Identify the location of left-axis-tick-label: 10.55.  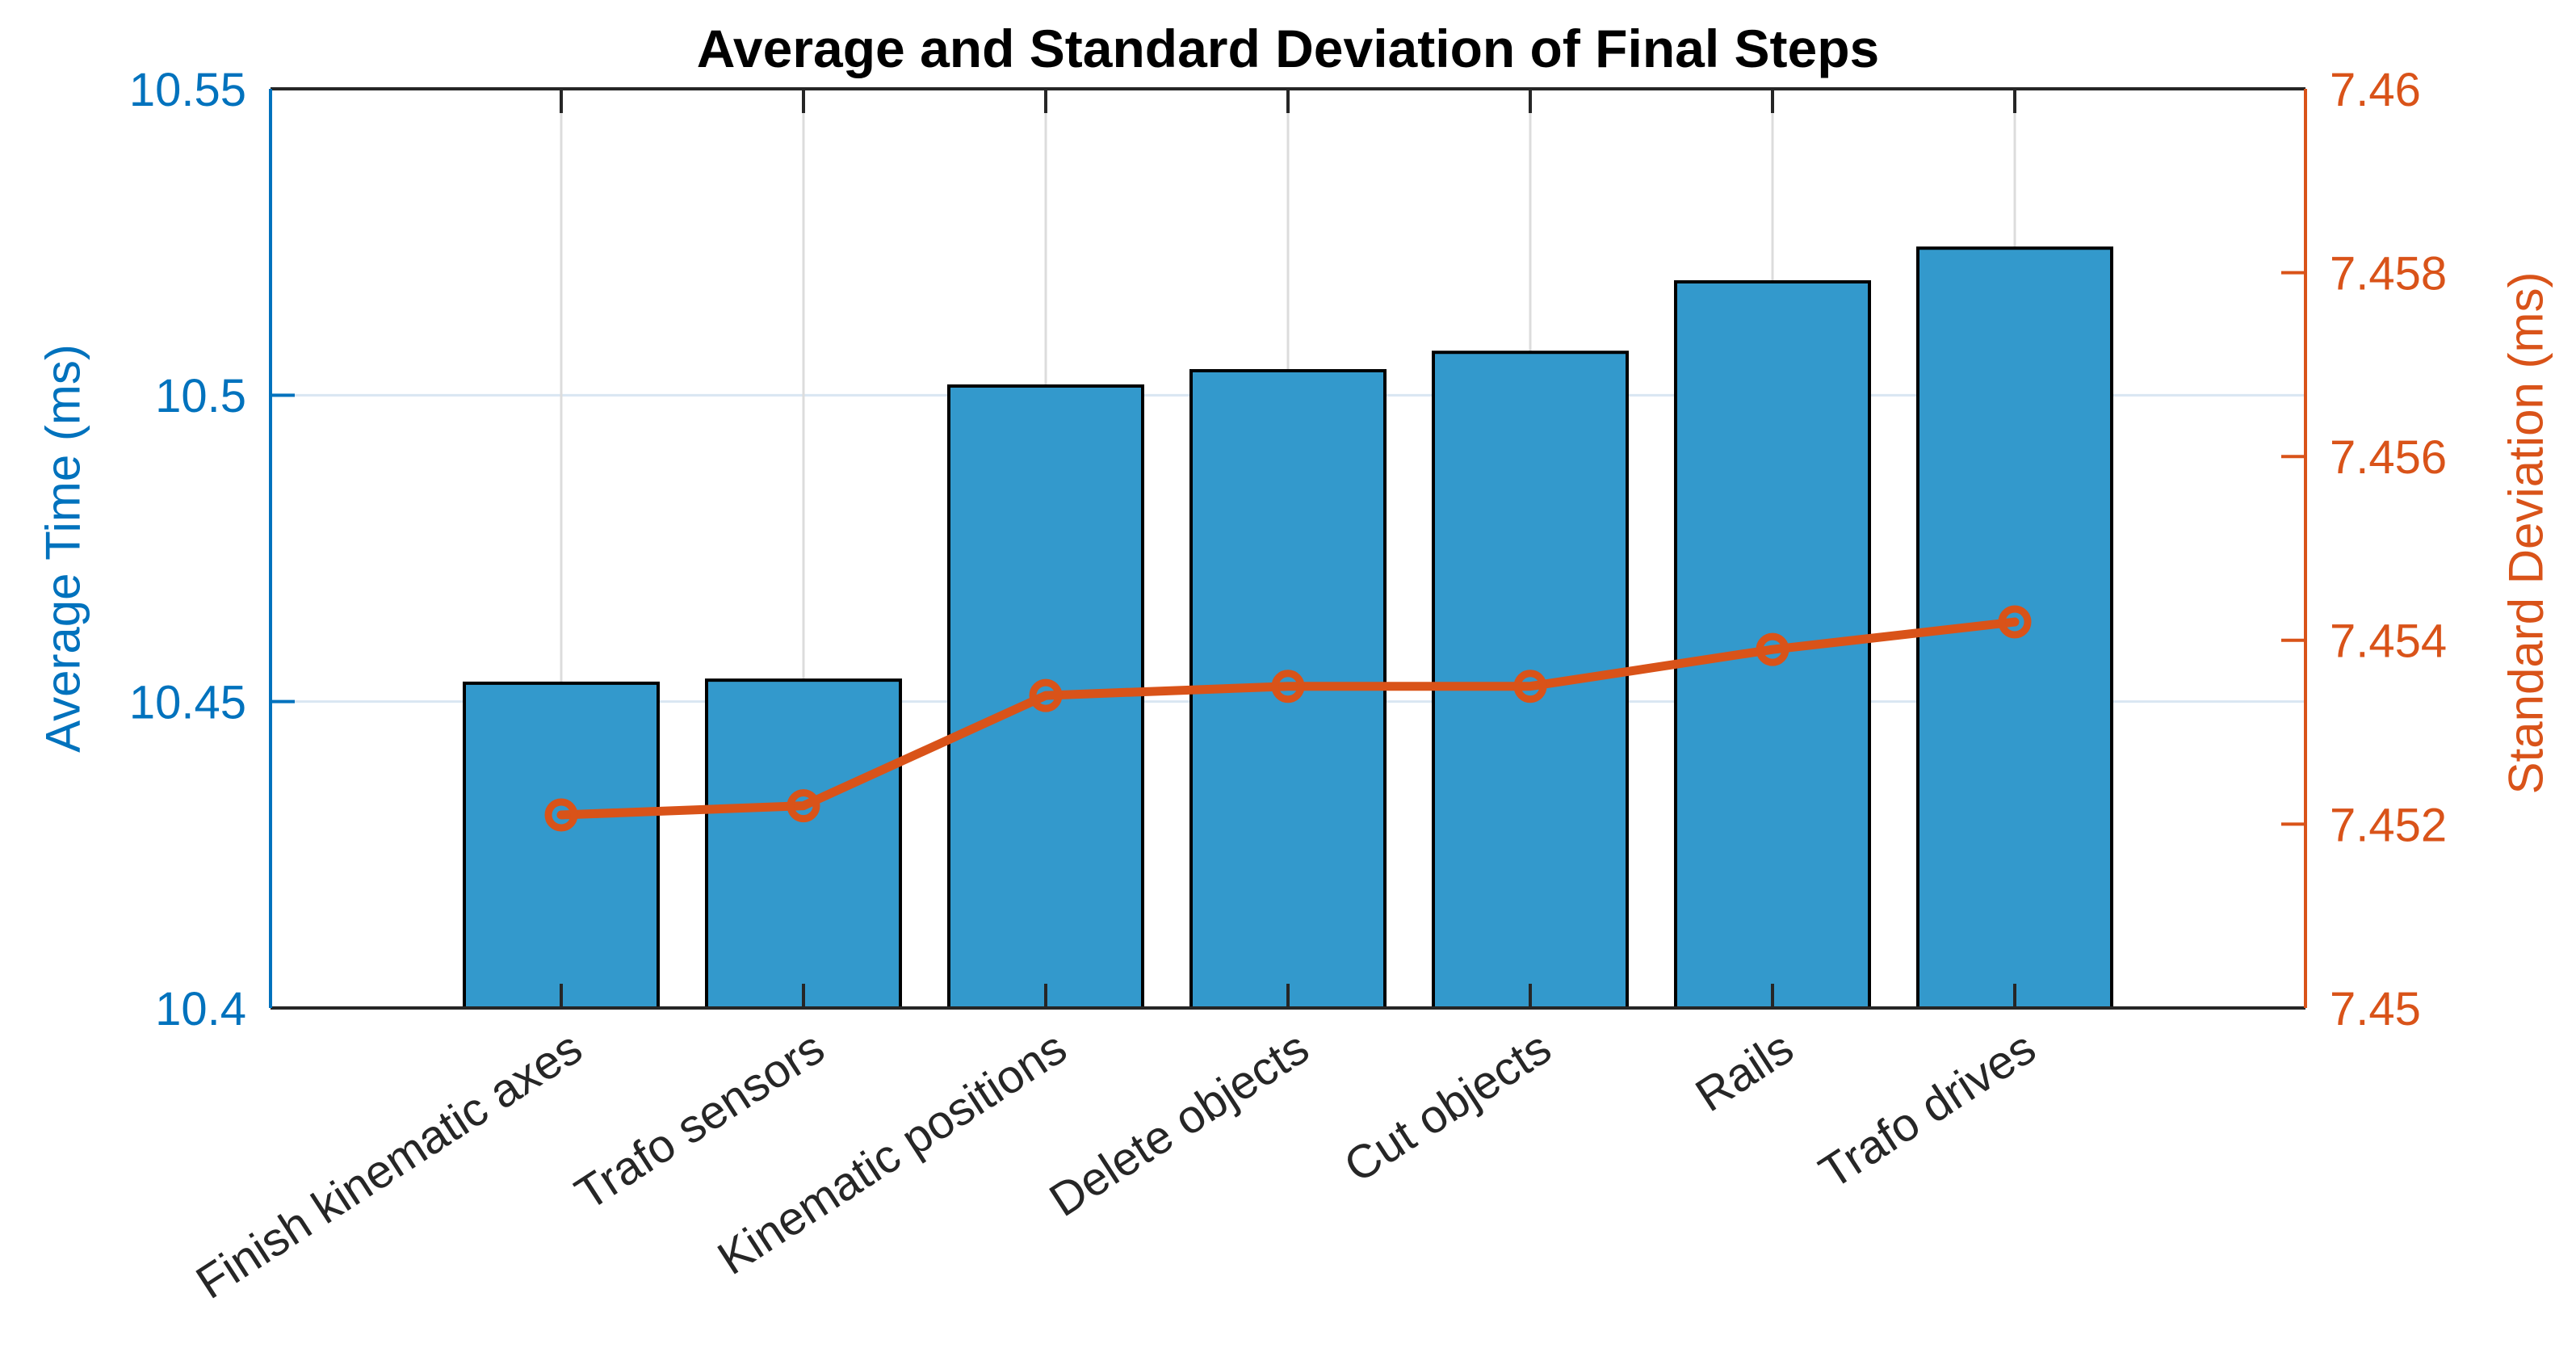
(187, 90).